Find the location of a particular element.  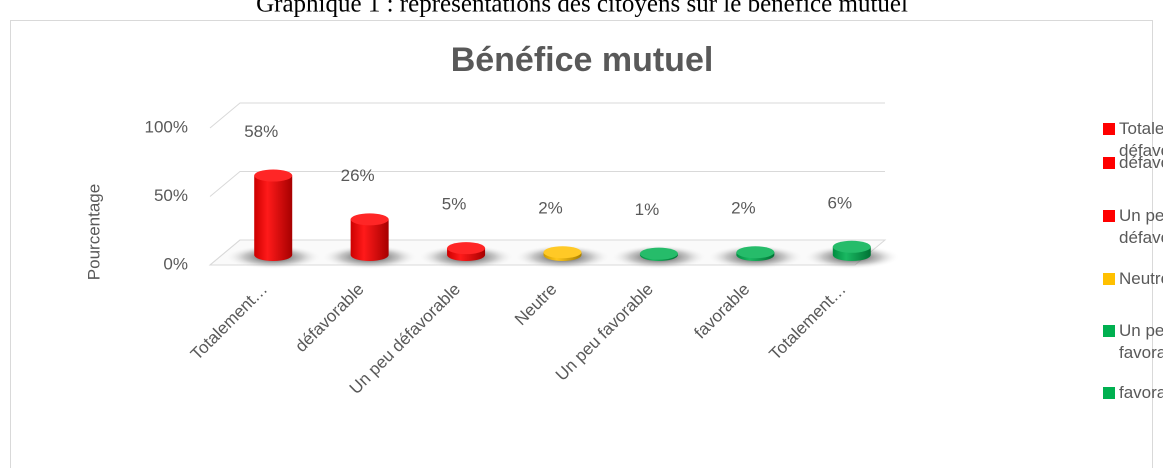

y-tick-label: 0% is located at coordinates (175, 263).